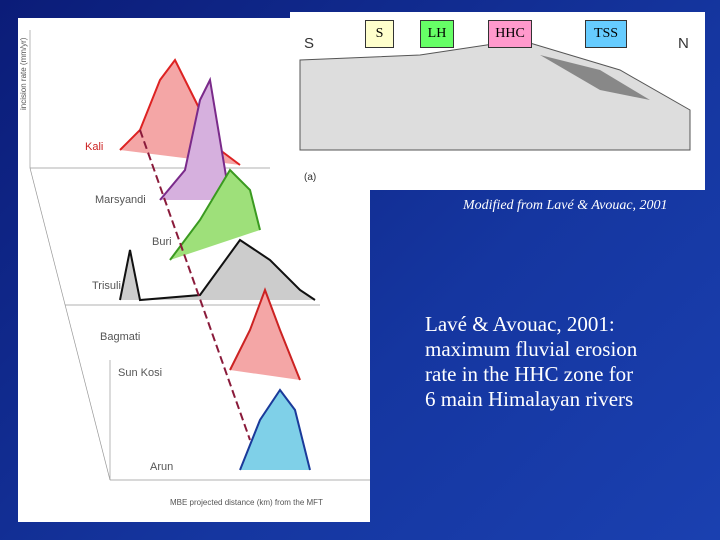 The image size is (720, 540). I want to click on x-axis-label: MBE projected distance (km) from the MFT, so click(246, 502).